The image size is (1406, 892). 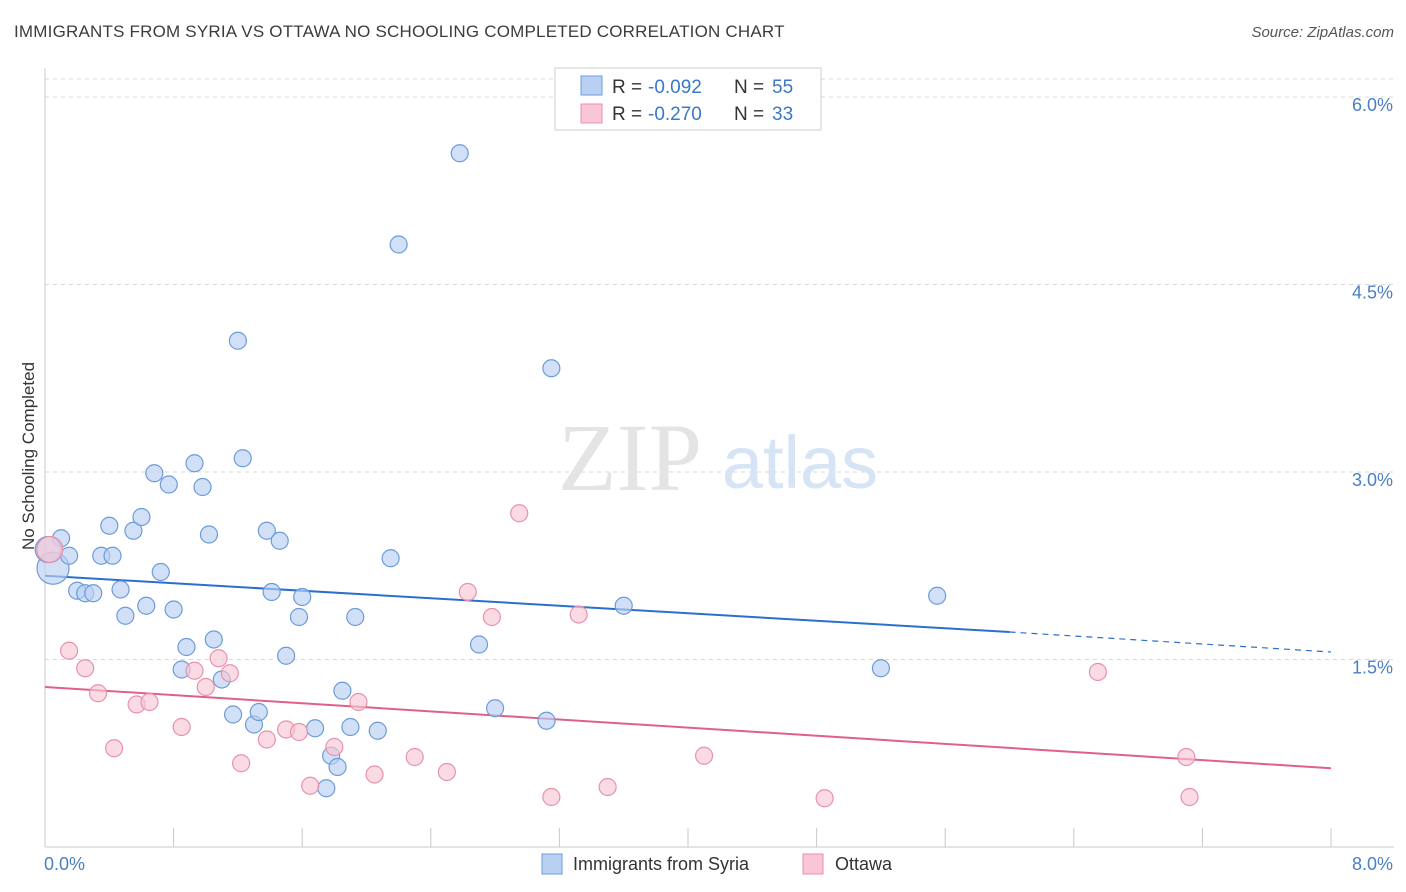 What do you see at coordinates (688, 99) in the screenshot?
I see `correlation-legend: R = -0.092 N = 55 R = -0.270 N = 33` at bounding box center [688, 99].